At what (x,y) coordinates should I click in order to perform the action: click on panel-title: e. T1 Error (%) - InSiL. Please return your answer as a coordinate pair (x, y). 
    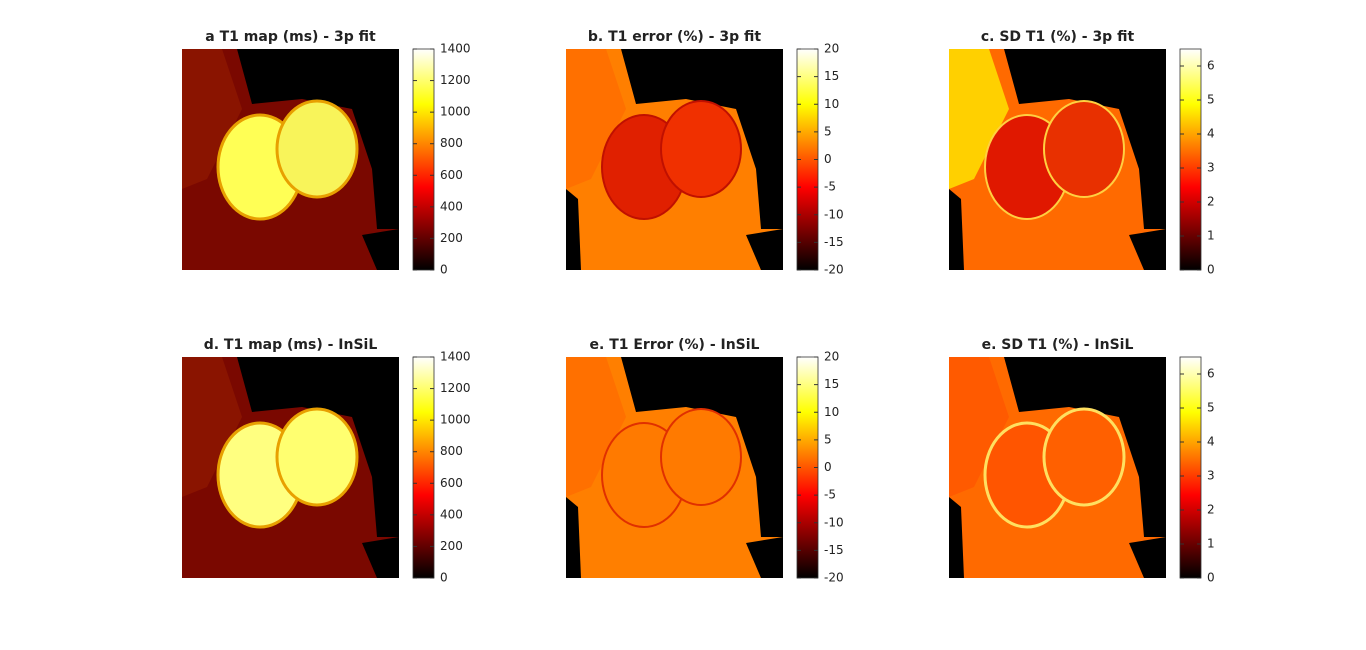
    Looking at the image, I should click on (675, 345).